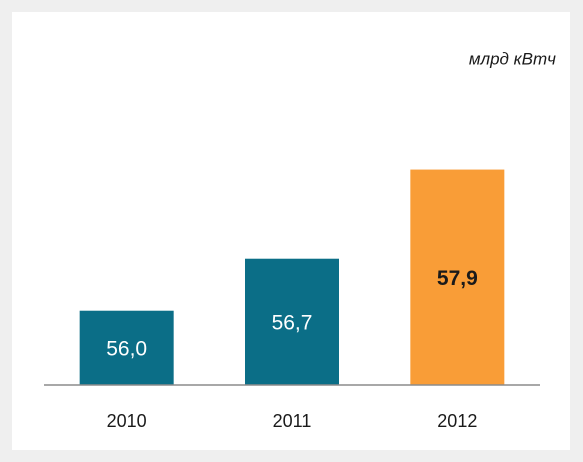 The image size is (583, 462). I want to click on data-label: 56,0, so click(126, 348).